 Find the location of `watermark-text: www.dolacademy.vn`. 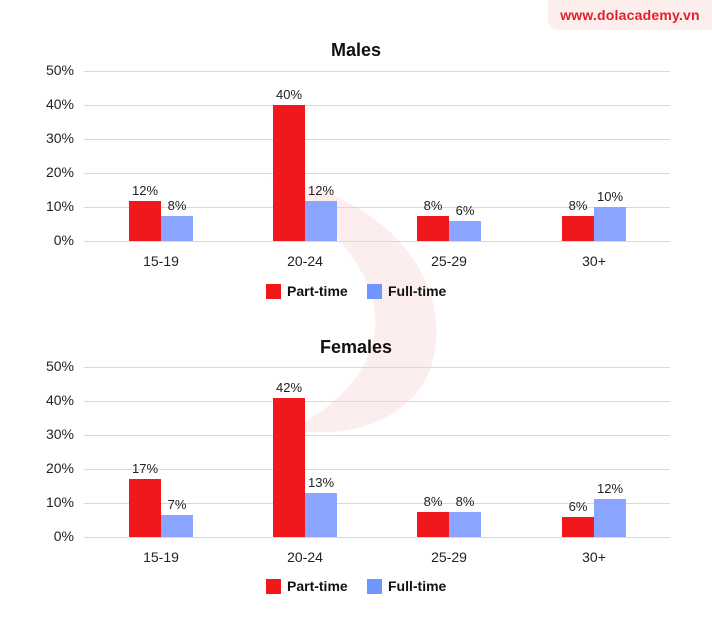

watermark-text: www.dolacademy.vn is located at coordinates (630, 15).